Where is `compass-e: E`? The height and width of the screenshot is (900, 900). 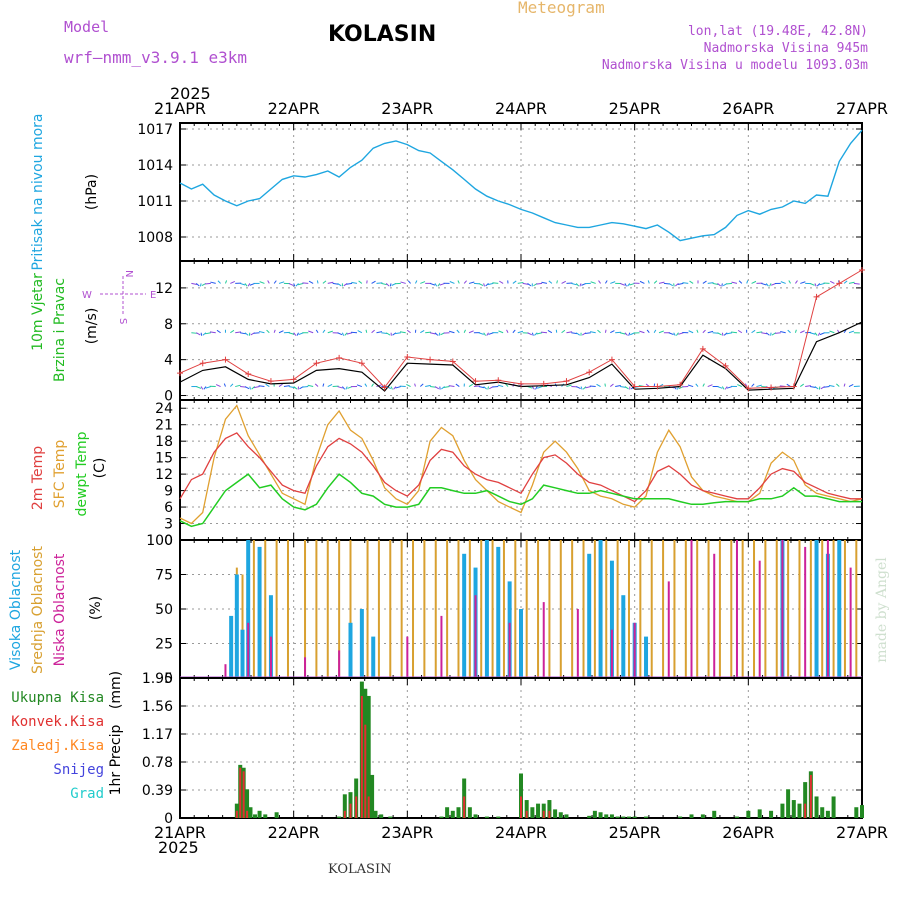
compass-e: E is located at coordinates (153, 295).